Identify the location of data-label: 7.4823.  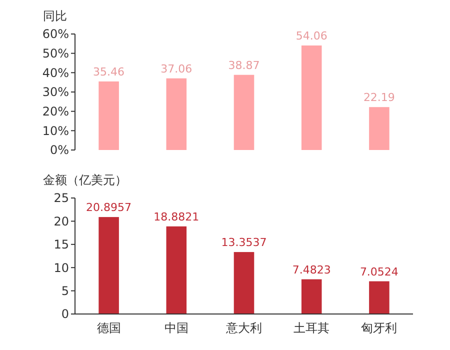
(311, 269).